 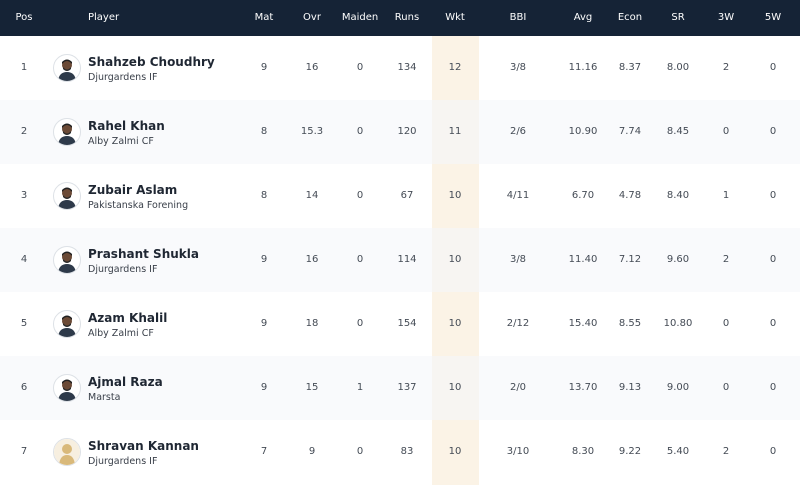 What do you see at coordinates (360, 17) in the screenshot?
I see `header-maiden: Maiden` at bounding box center [360, 17].